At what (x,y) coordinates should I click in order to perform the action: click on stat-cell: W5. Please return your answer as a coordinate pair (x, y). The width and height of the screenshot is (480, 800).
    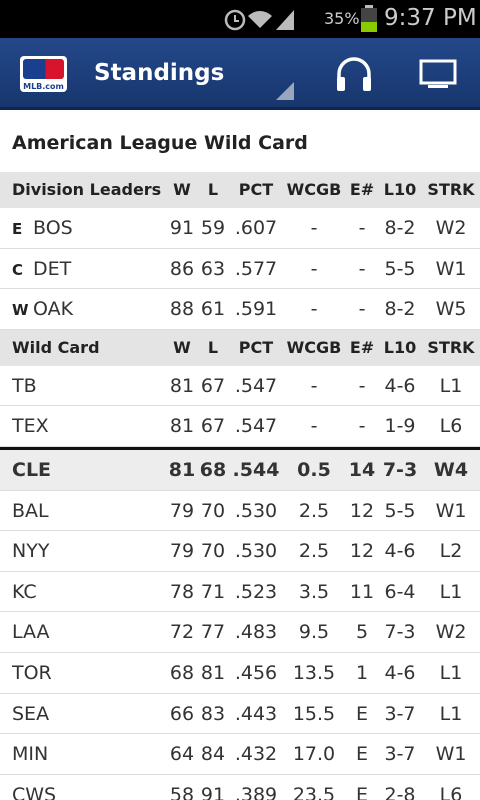
    Looking at the image, I should click on (451, 309).